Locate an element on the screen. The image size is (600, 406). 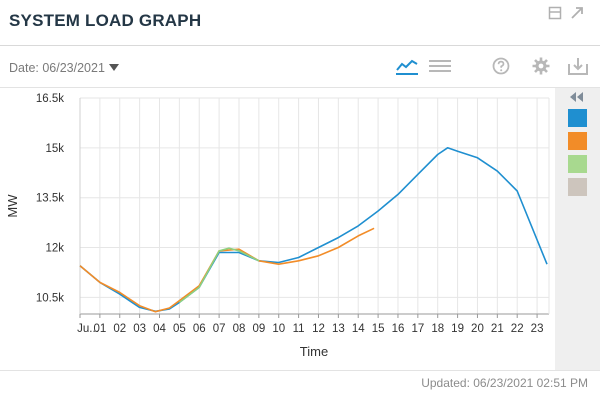
x-tick-label: 18 is located at coordinates (437, 329).